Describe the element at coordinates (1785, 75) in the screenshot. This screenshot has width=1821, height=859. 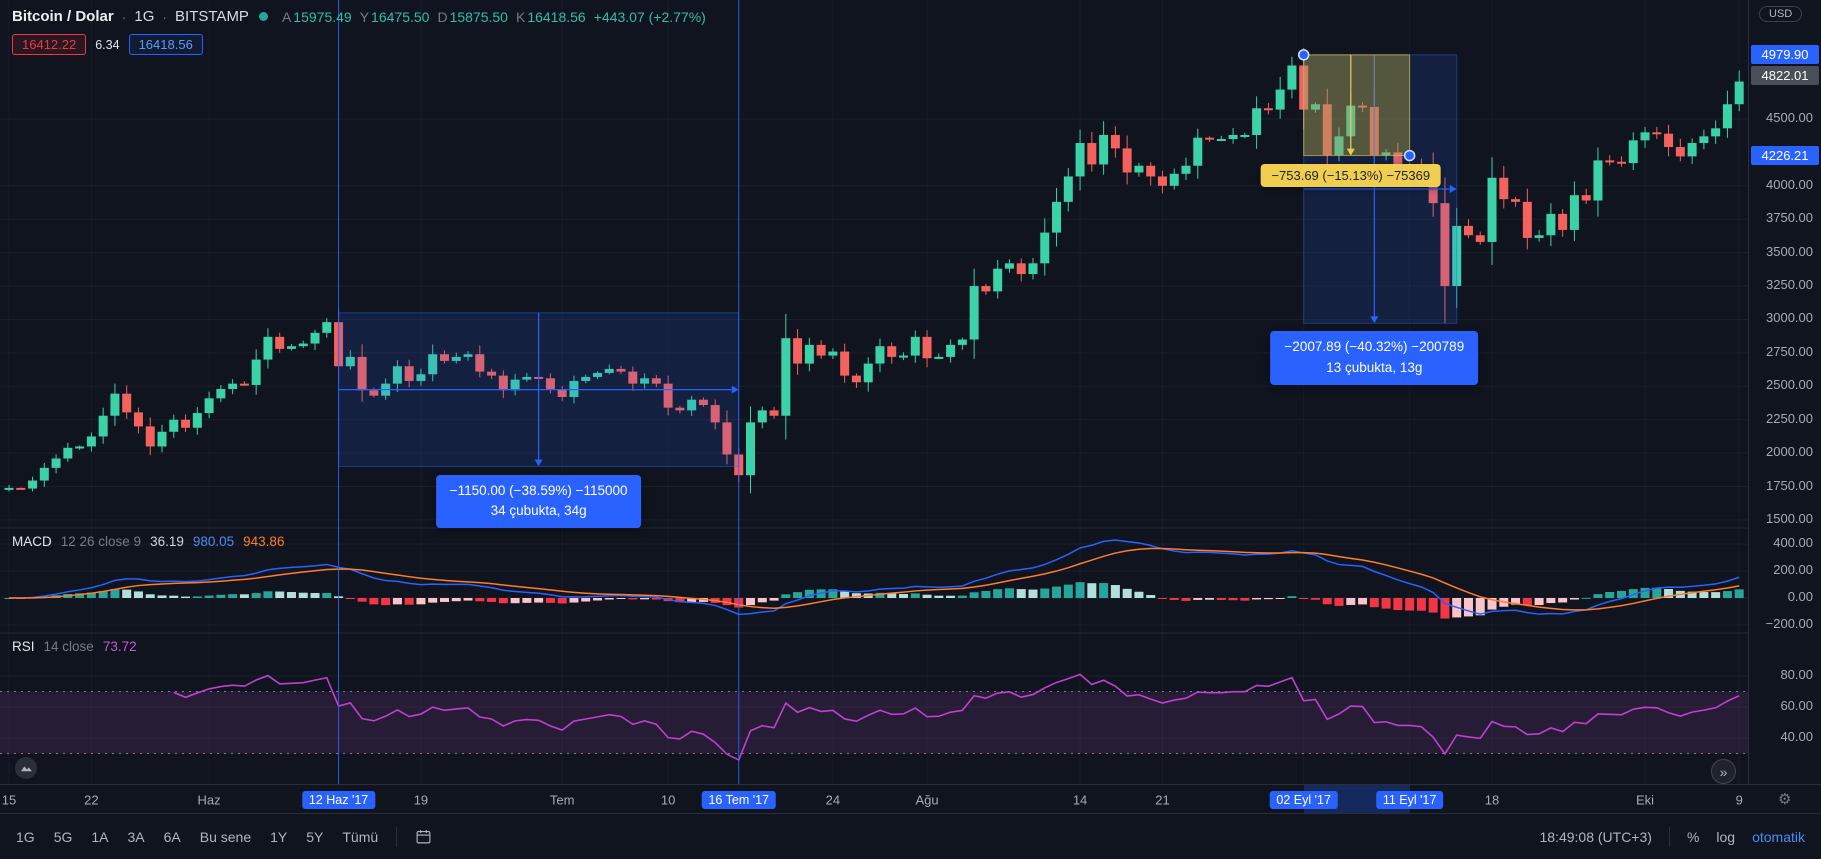
I see `price-axis-drawing-label: 4822.01` at that location.